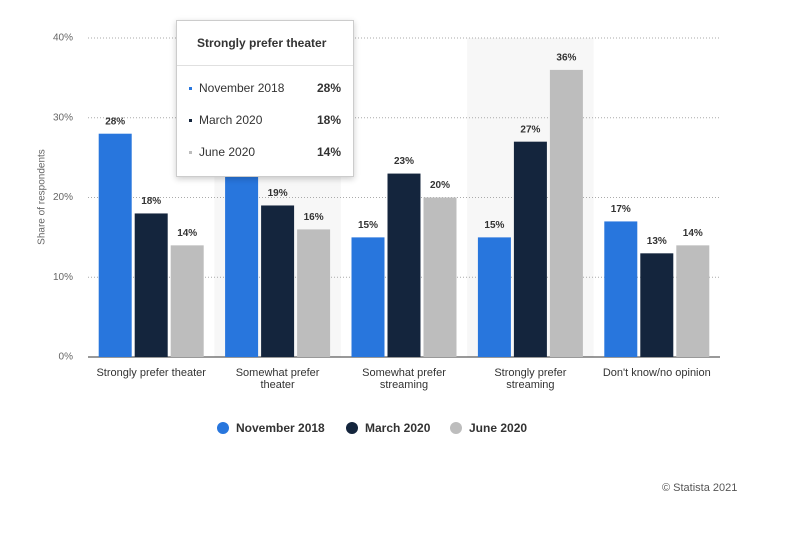 Image resolution: width=785 pixels, height=540 pixels. What do you see at coordinates (280, 428) in the screenshot?
I see `legend-label: November 2018` at bounding box center [280, 428].